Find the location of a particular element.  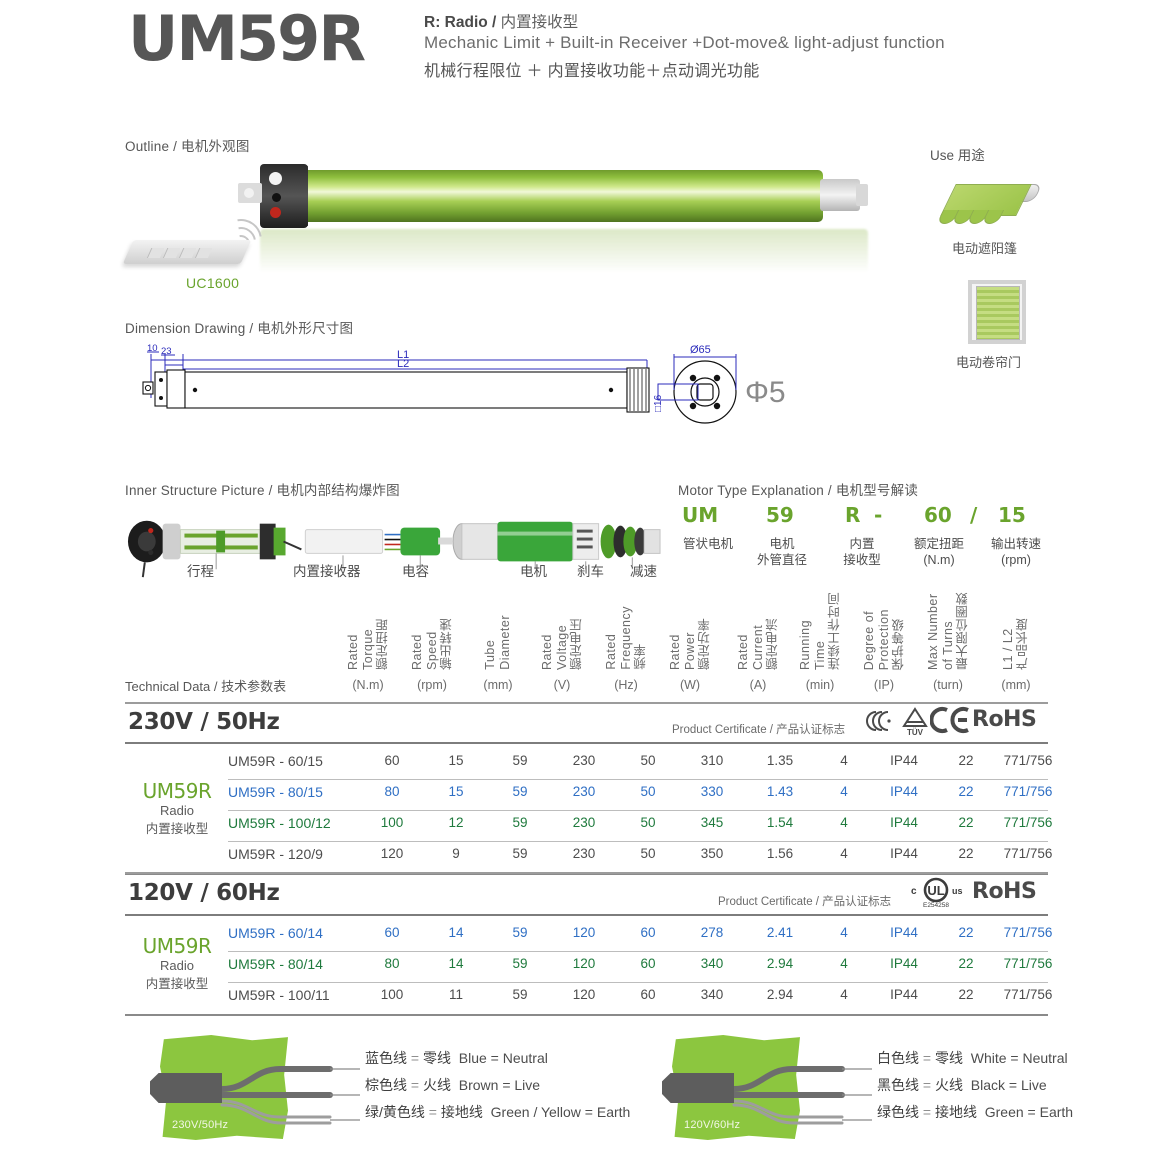

dim-23-label: 23 is located at coordinates (166, 351).